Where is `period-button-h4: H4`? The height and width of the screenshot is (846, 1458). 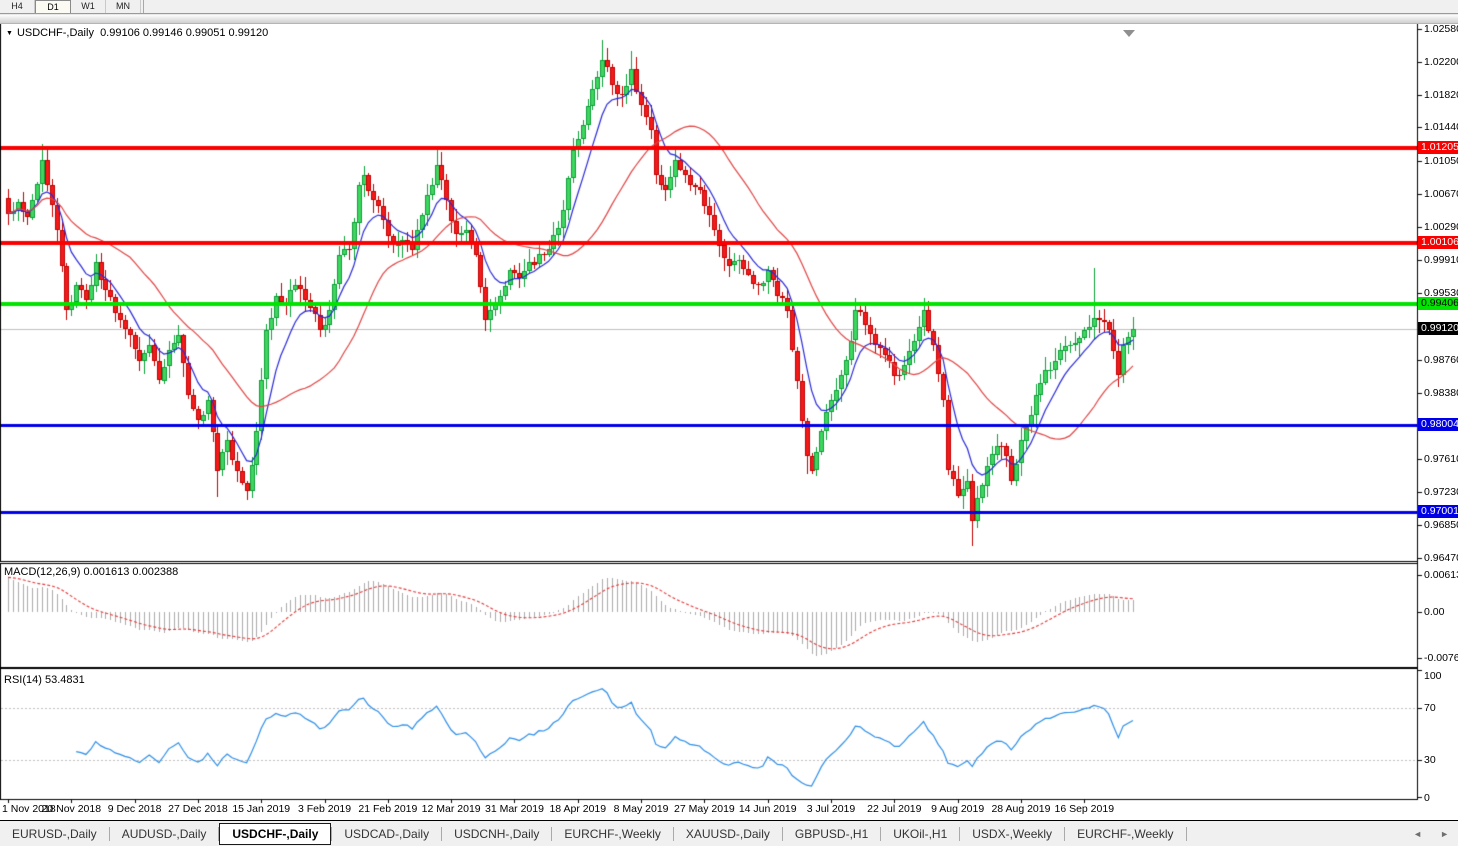 period-button-h4: H4 is located at coordinates (17, 6).